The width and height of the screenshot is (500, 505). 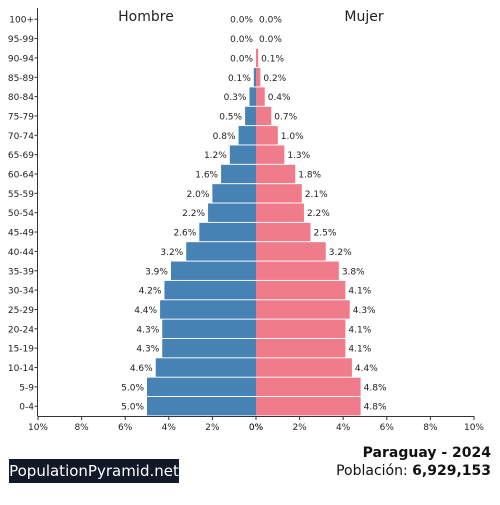 I want to click on age-group-label: 30-34, so click(x=21, y=292).